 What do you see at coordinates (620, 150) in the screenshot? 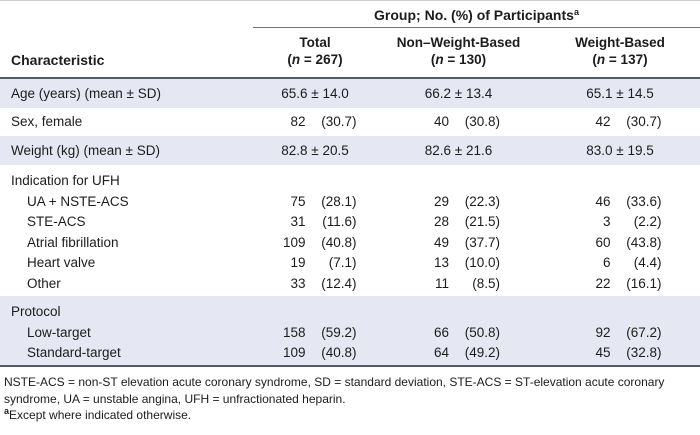
I see `mean-sd-value: 83.0 ± 19.5` at bounding box center [620, 150].